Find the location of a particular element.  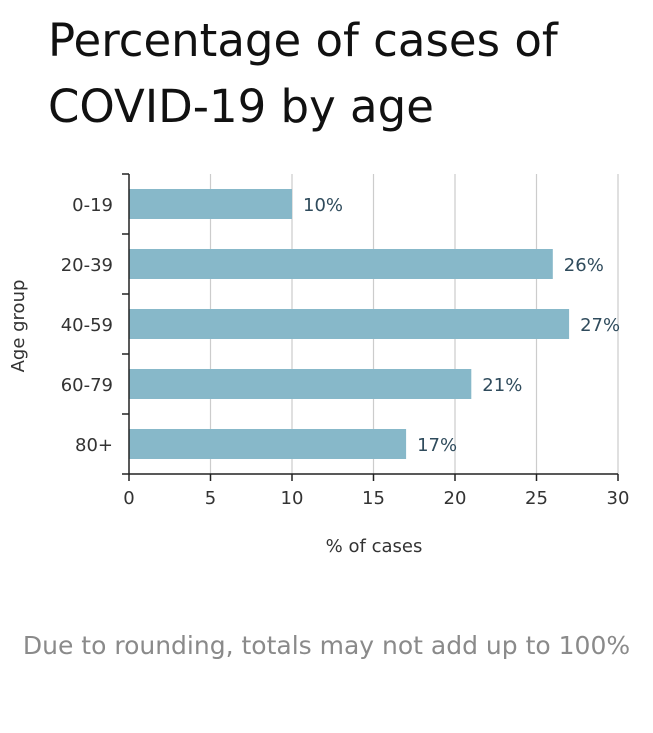

data-label: 17% is located at coordinates (437, 445).